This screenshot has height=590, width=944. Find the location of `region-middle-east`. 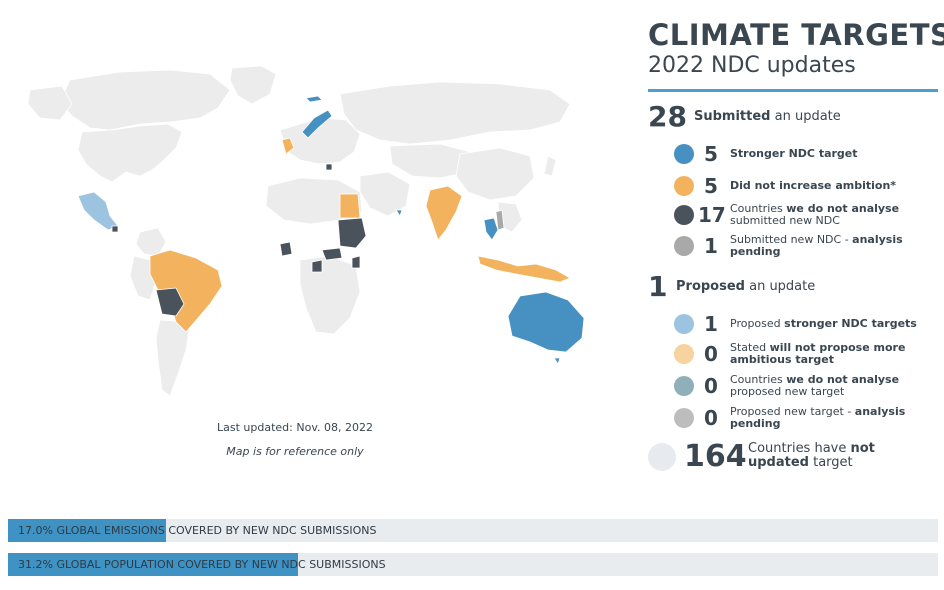

region-middle-east is located at coordinates (385, 194).